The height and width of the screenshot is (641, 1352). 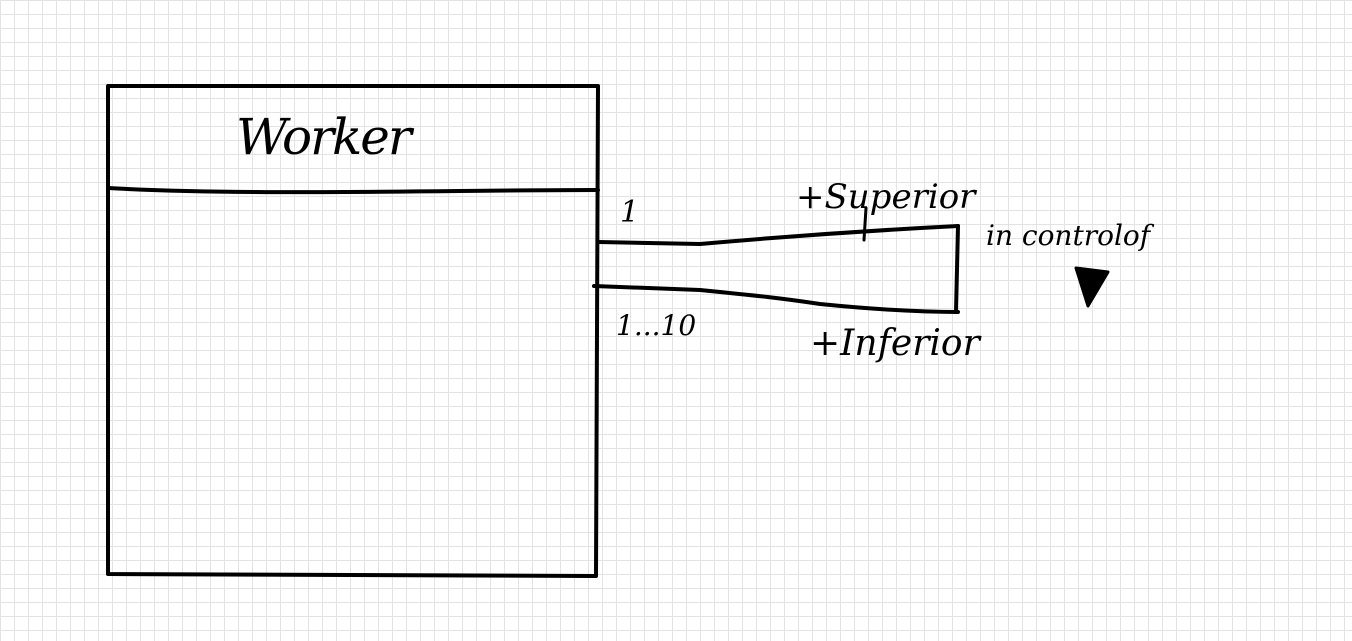 I want to click on class-name-label: Worker, so click(x=324, y=137).